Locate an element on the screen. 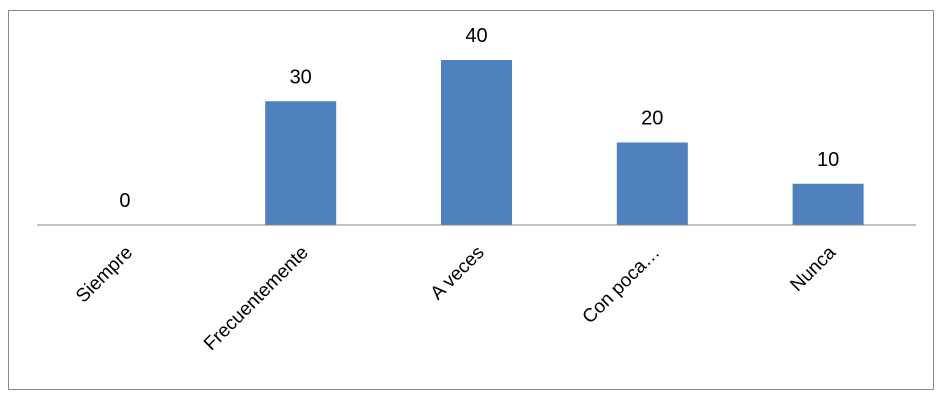 The height and width of the screenshot is (402, 948). category-label-a-veces: A veces is located at coordinates (458, 273).